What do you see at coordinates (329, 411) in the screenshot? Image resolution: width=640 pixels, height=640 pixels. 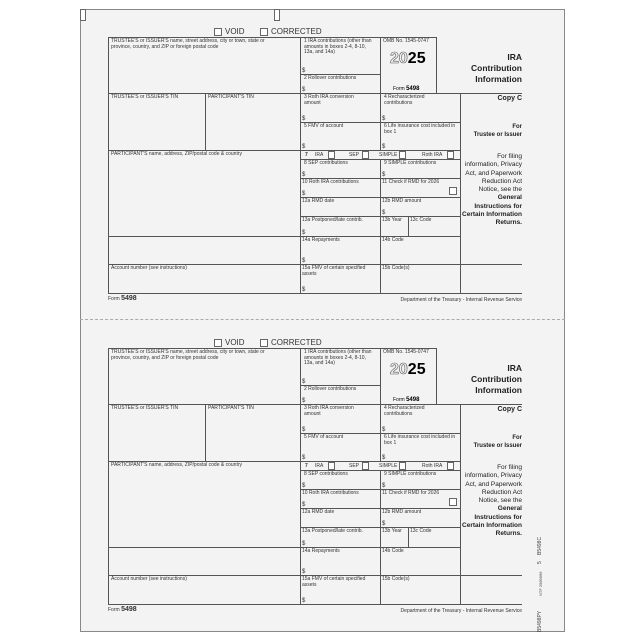 I see `box-3-label: 3 Roth IRA conversion amount` at bounding box center [329, 411].